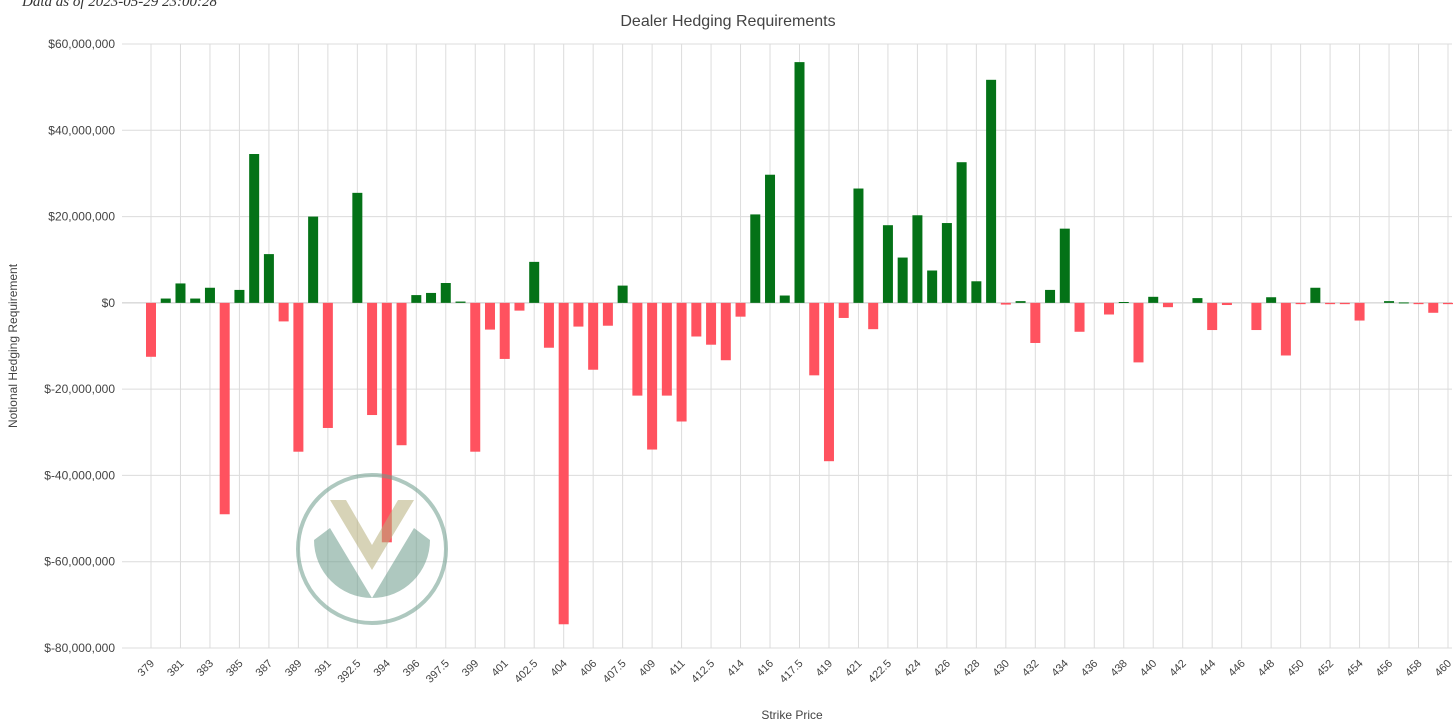  Describe the element at coordinates (1177, 668) in the screenshot. I see `x-tick-label: 442` at that location.